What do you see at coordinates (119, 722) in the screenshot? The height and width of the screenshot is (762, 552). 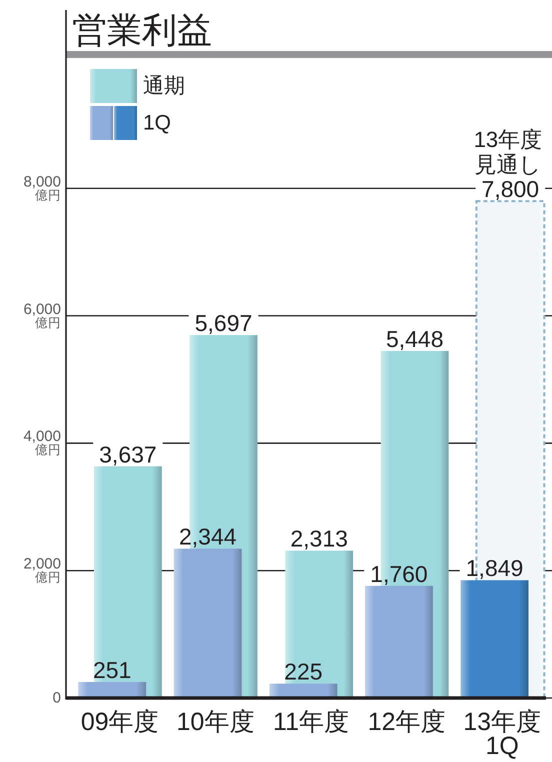 I see `x-tick-label: 09年度` at bounding box center [119, 722].